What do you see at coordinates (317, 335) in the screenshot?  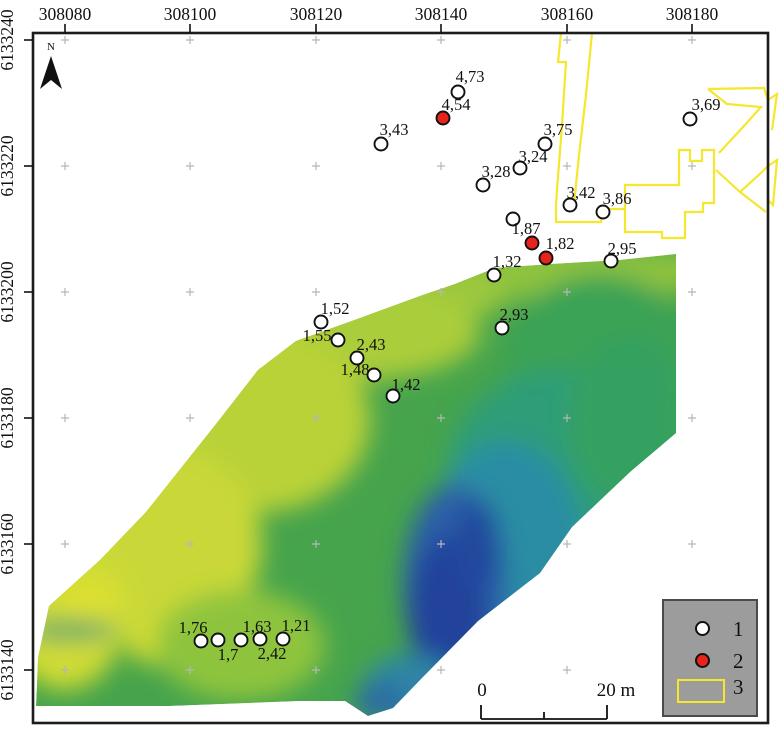 I see `point-value-label: 1,55` at bounding box center [317, 335].